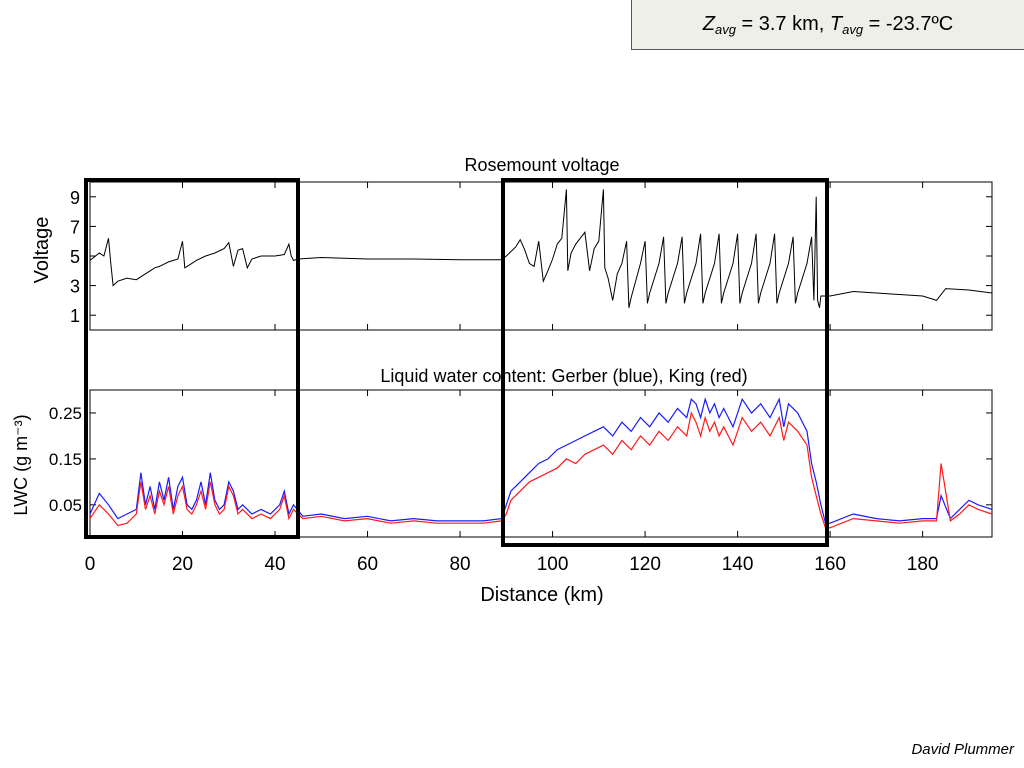  I want to click on lwc-xtick-label: 180, so click(923, 564).